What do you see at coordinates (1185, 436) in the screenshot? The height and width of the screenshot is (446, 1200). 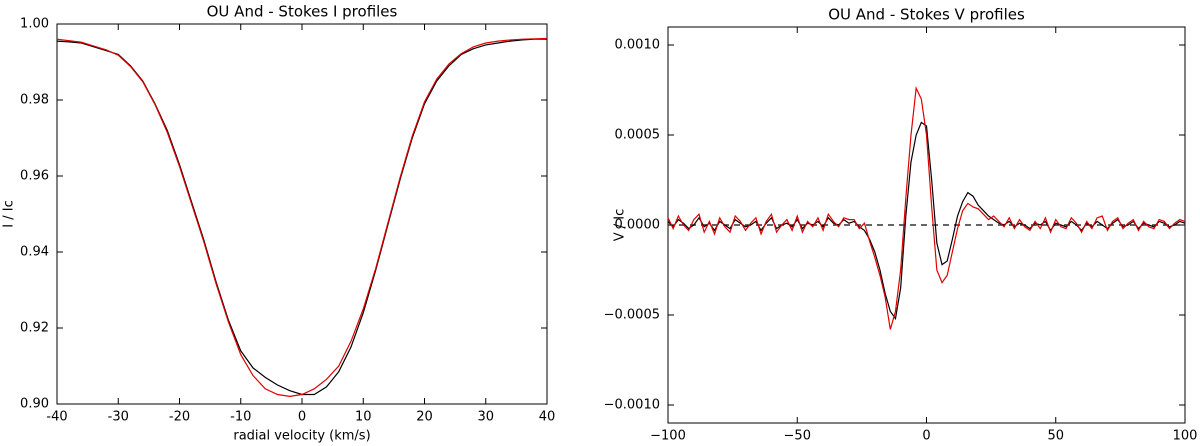 I see `x-tick-label: 100` at bounding box center [1185, 436].